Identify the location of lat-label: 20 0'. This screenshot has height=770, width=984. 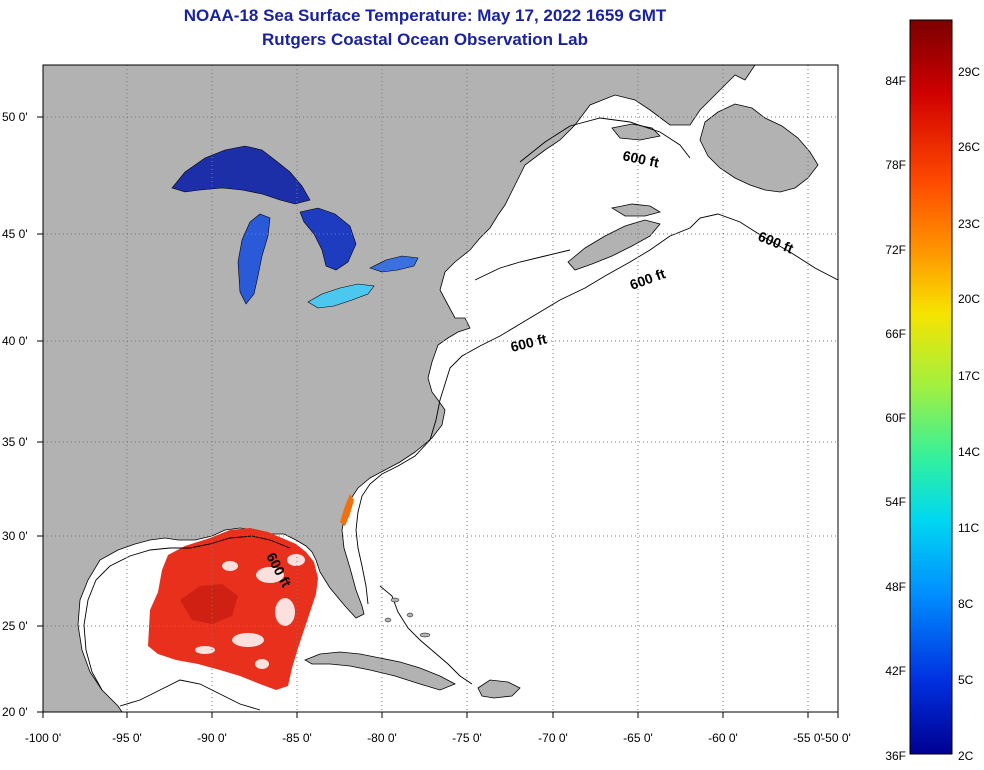
(15, 712).